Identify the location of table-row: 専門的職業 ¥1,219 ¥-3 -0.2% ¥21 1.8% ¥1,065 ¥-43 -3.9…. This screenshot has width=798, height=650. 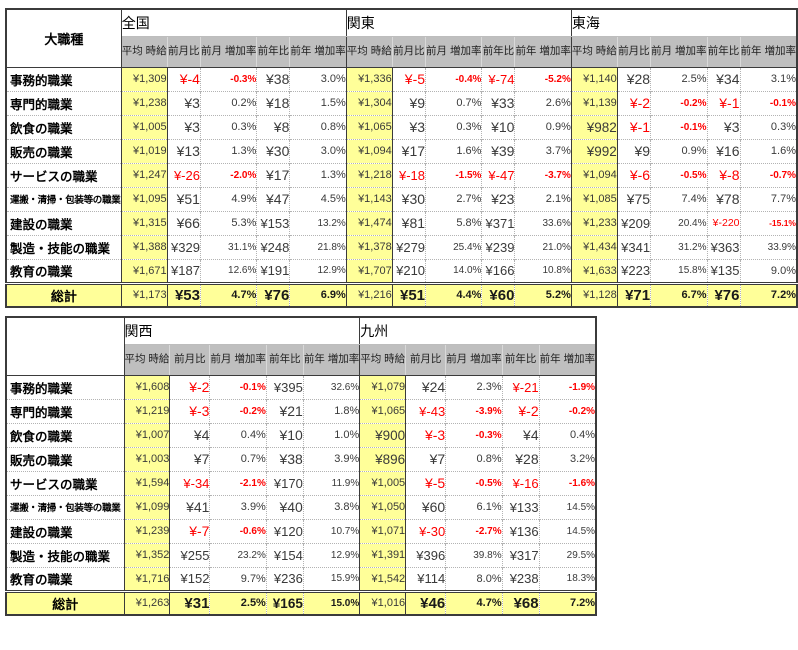
(301, 410).